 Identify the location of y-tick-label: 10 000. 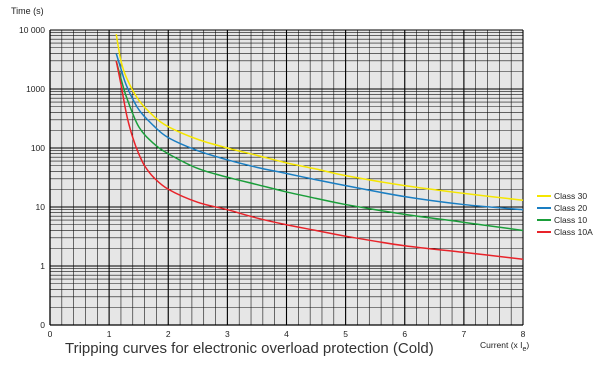
(32, 30).